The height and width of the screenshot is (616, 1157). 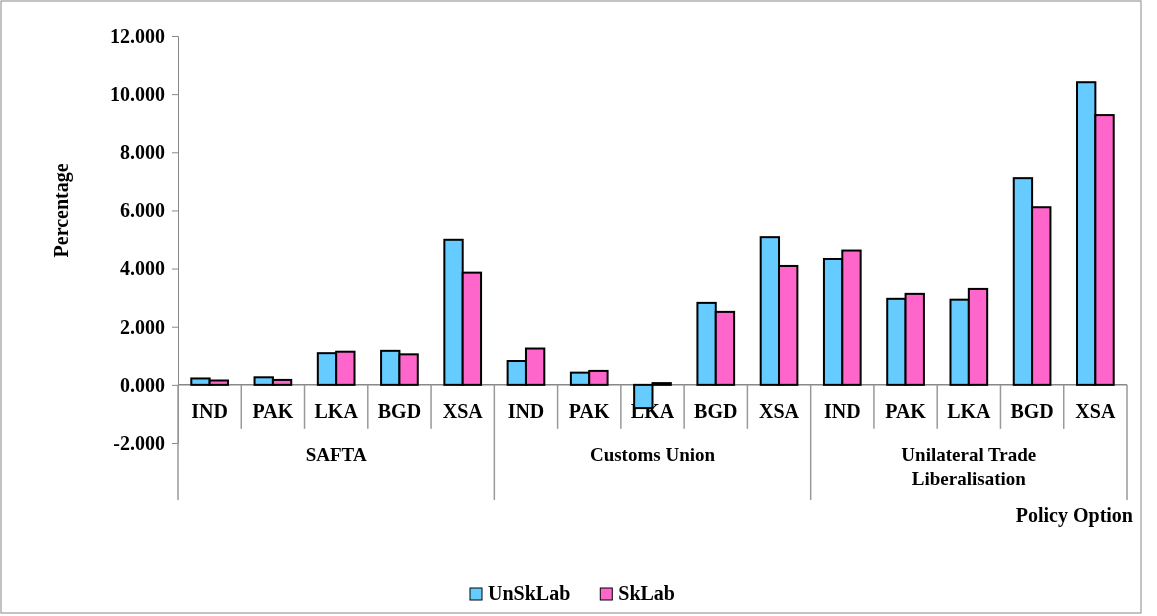 What do you see at coordinates (1074, 515) in the screenshot?
I see `x-axis-title: Policy Option` at bounding box center [1074, 515].